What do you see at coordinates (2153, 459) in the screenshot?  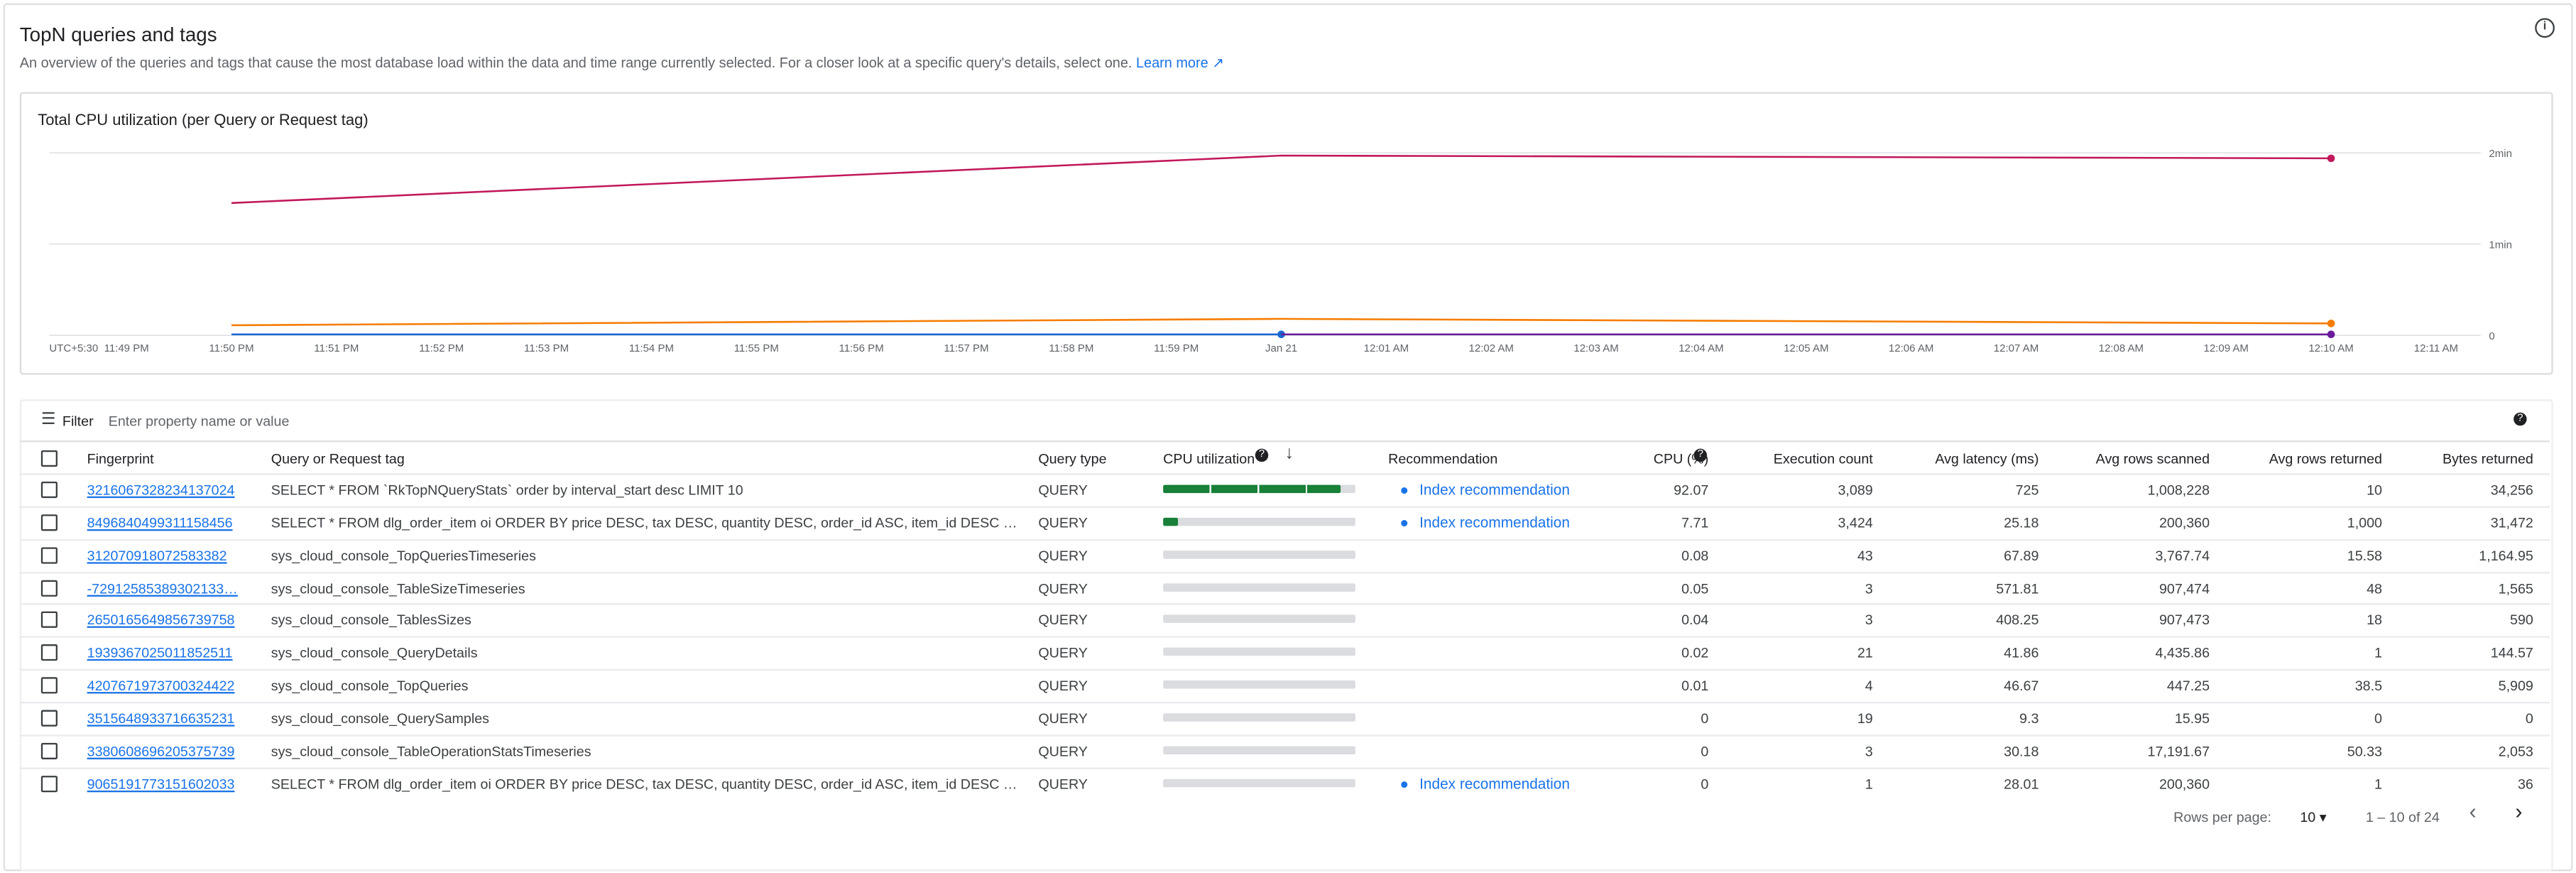 I see `column-header: Avg rows scanned` at bounding box center [2153, 459].